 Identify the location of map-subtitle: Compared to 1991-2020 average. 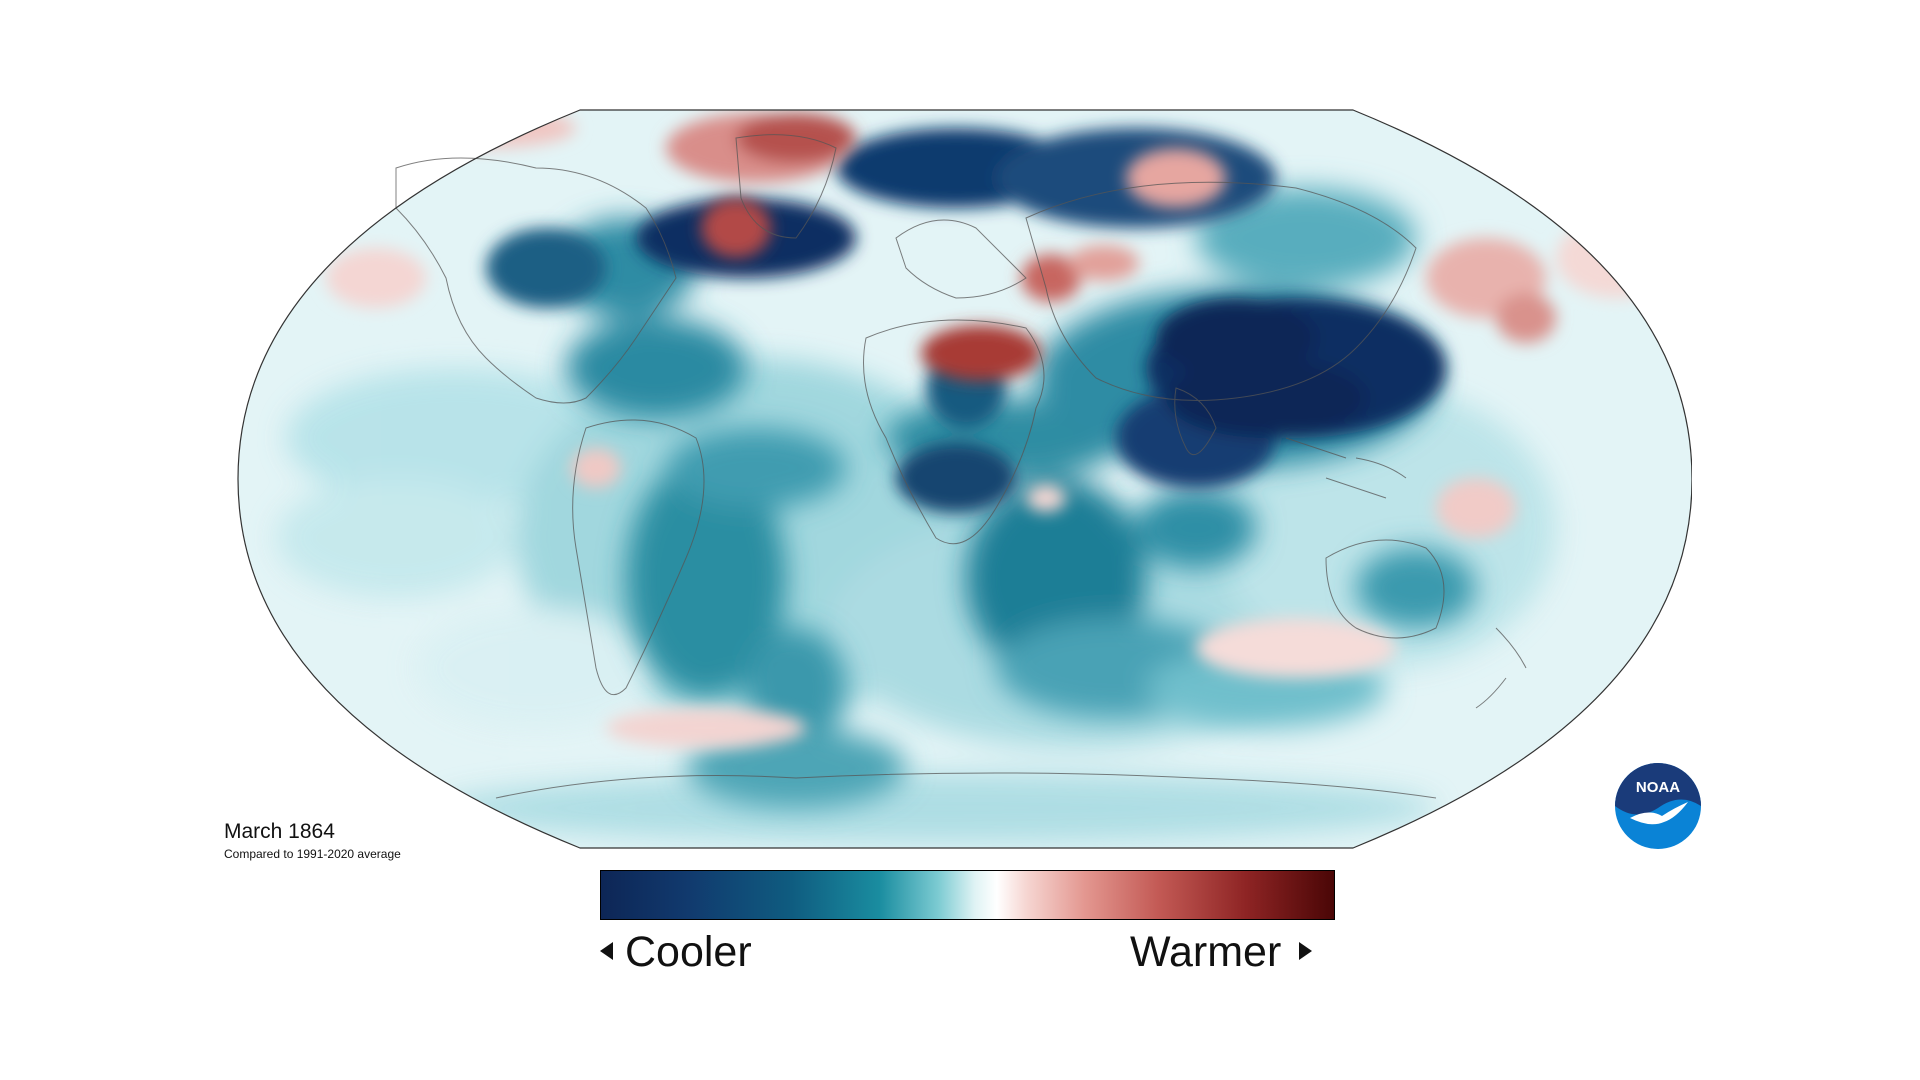
(312, 854).